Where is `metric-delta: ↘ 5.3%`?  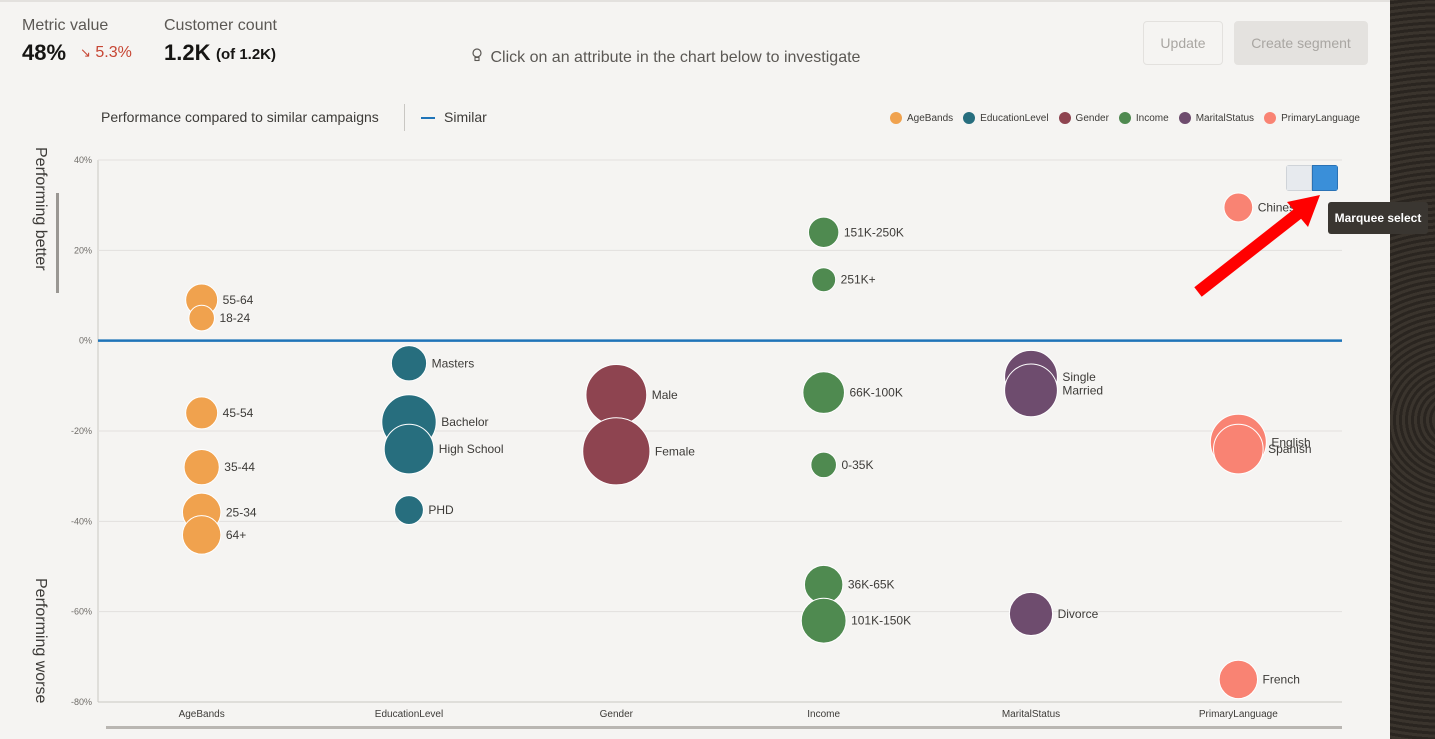 metric-delta: ↘ 5.3% is located at coordinates (106, 53).